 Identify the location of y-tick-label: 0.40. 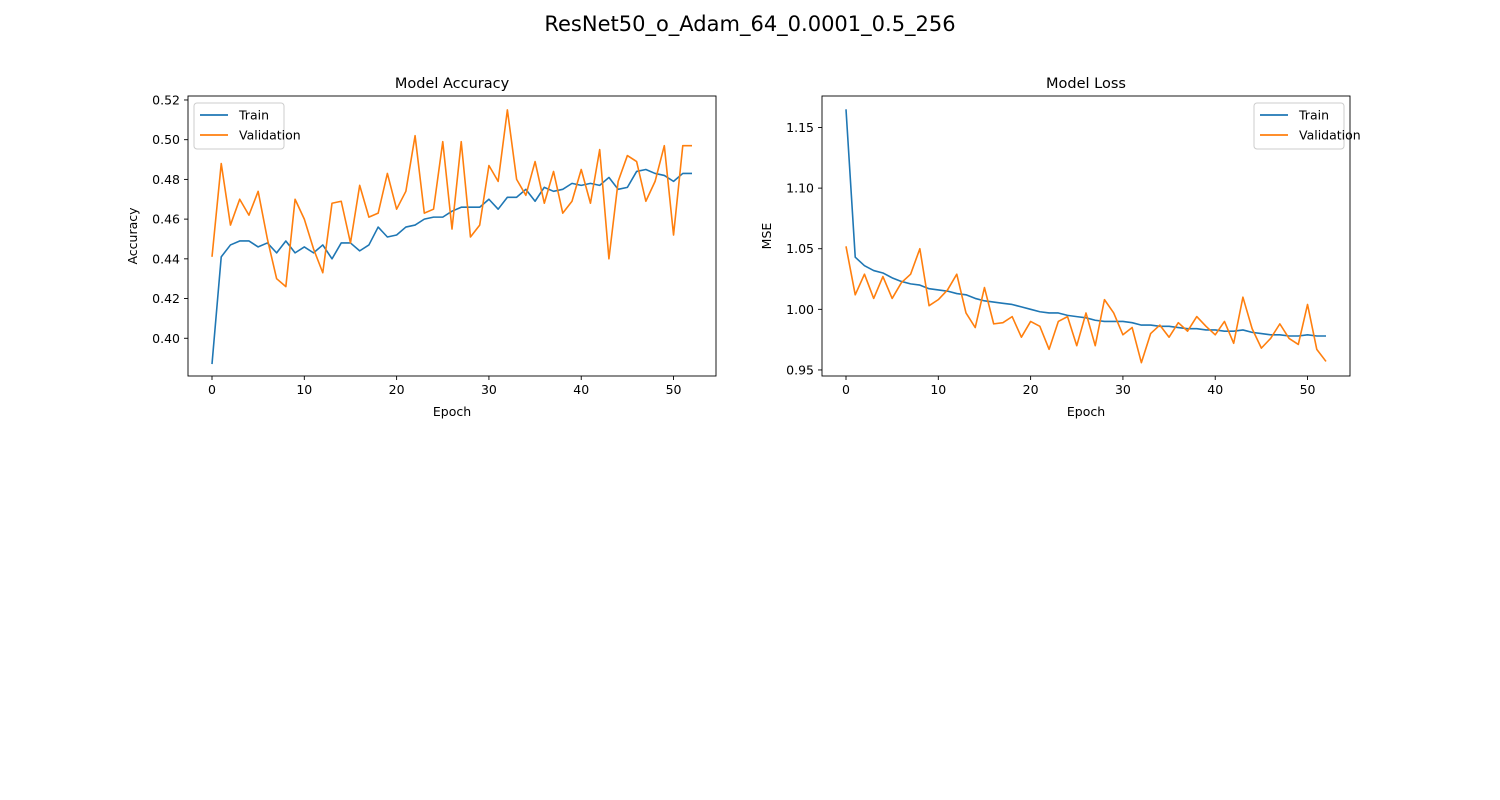
(166, 338).